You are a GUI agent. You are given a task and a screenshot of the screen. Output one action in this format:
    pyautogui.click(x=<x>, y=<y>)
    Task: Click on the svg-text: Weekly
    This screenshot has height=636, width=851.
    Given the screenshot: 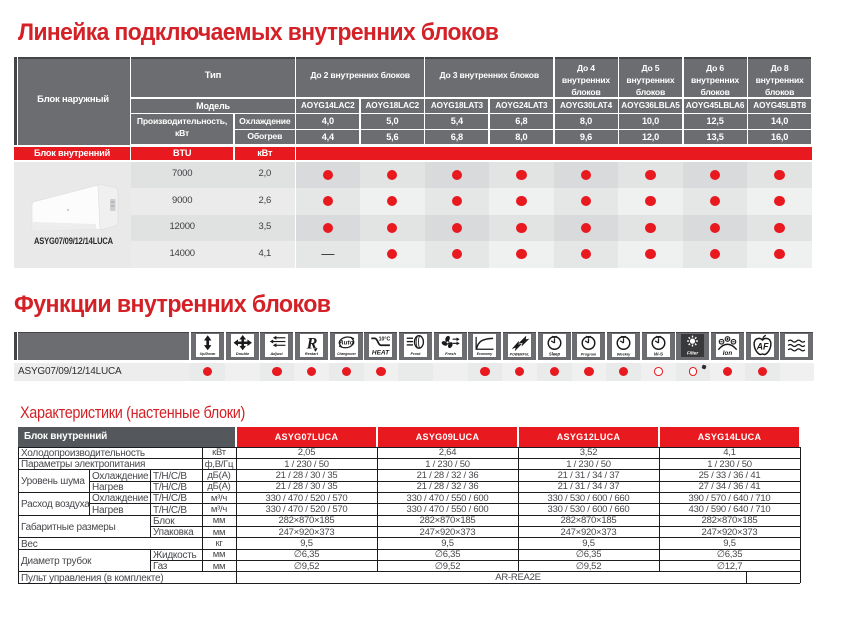 What is the action you would take?
    pyautogui.click(x=624, y=353)
    